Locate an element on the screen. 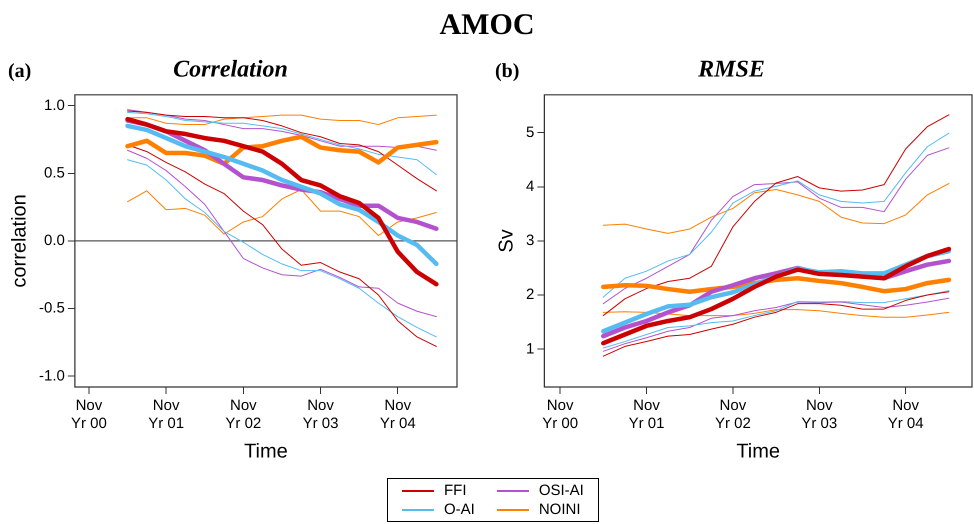  y-tick-label: -1.0 is located at coordinates (51, 375).